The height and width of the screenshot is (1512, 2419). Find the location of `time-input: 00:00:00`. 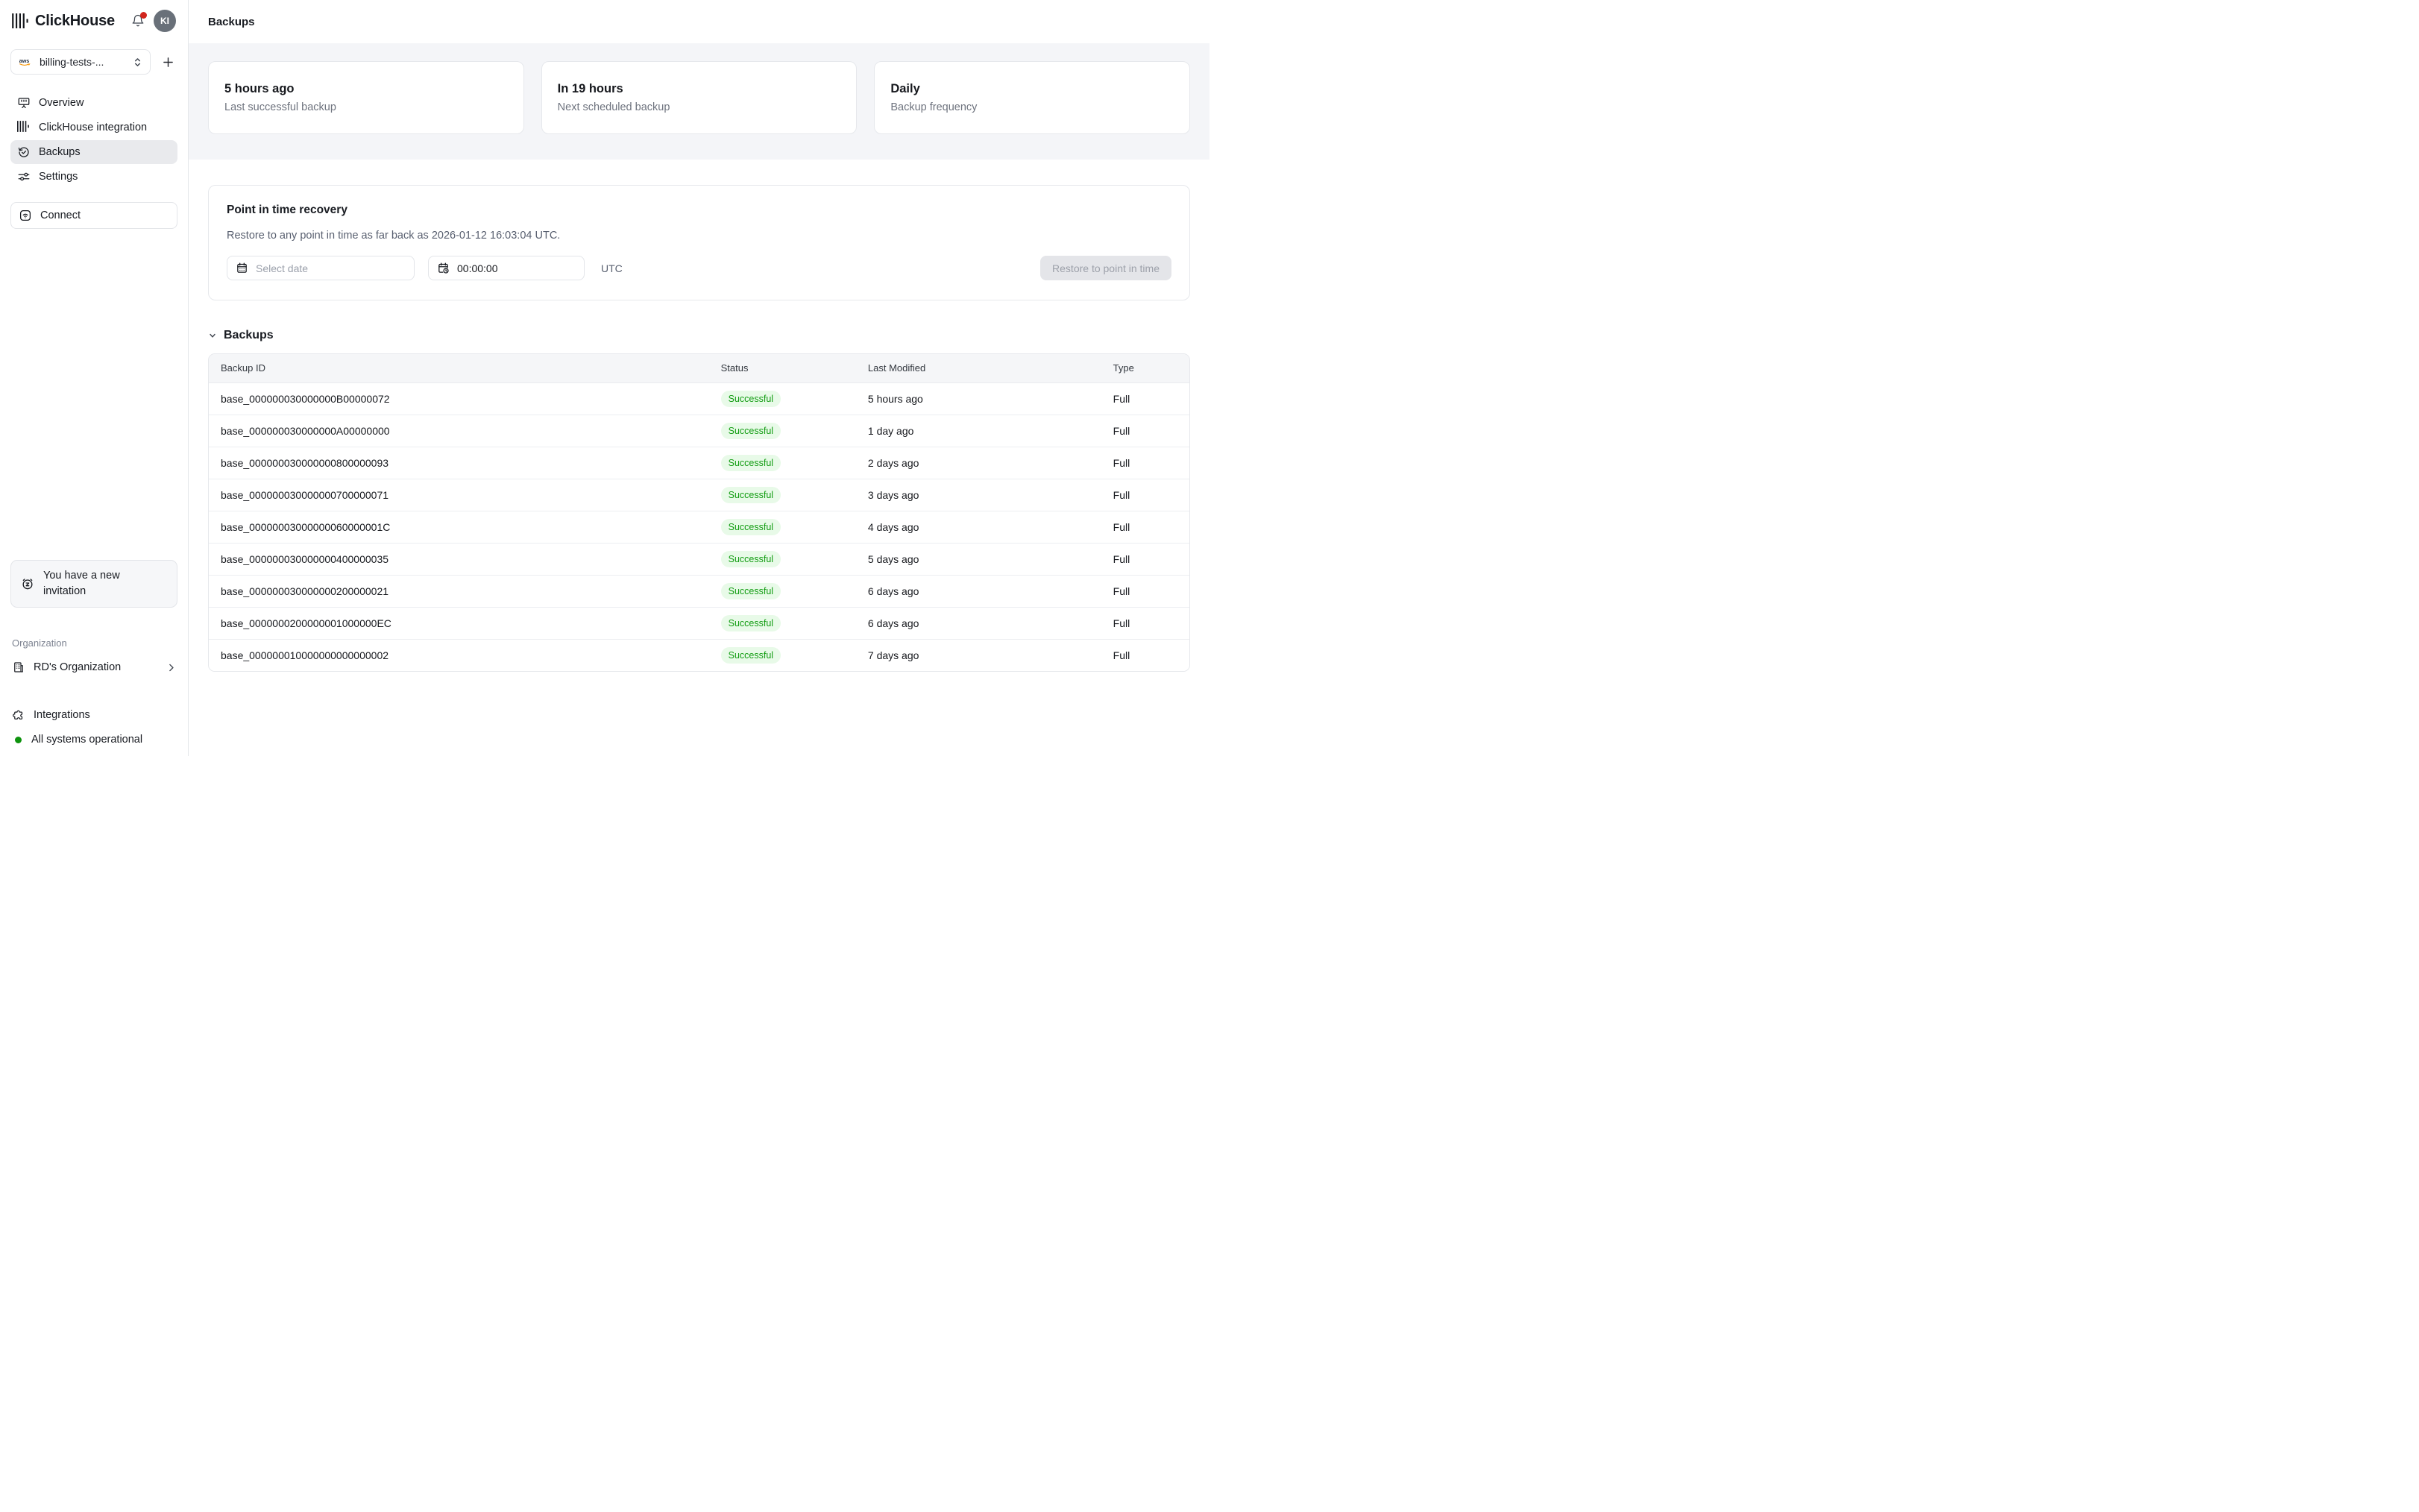

time-input: 00:00:00 is located at coordinates (506, 268).